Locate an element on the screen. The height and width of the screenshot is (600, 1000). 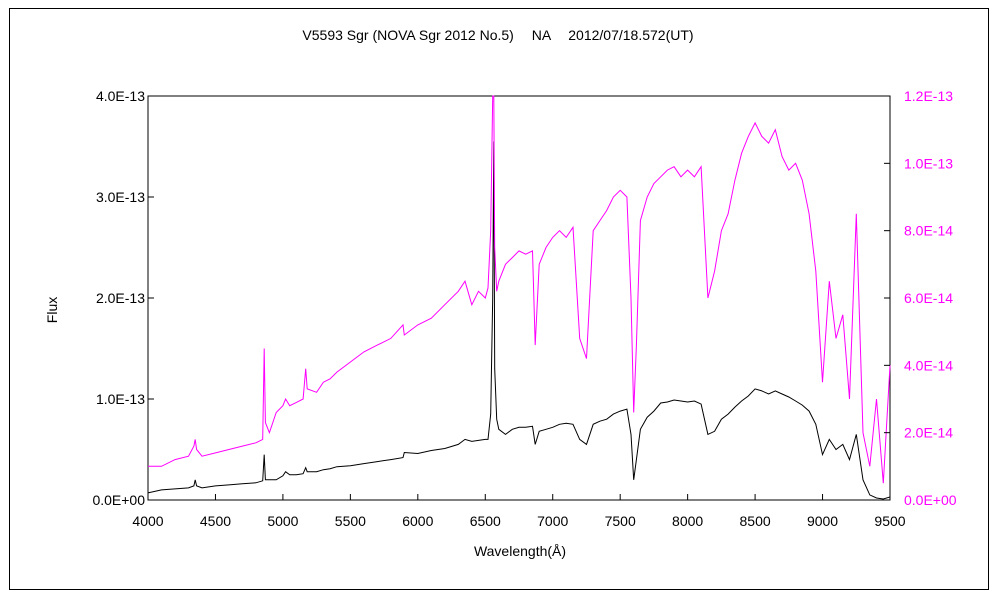
x-tick-label: 9000 is located at coordinates (822, 521).